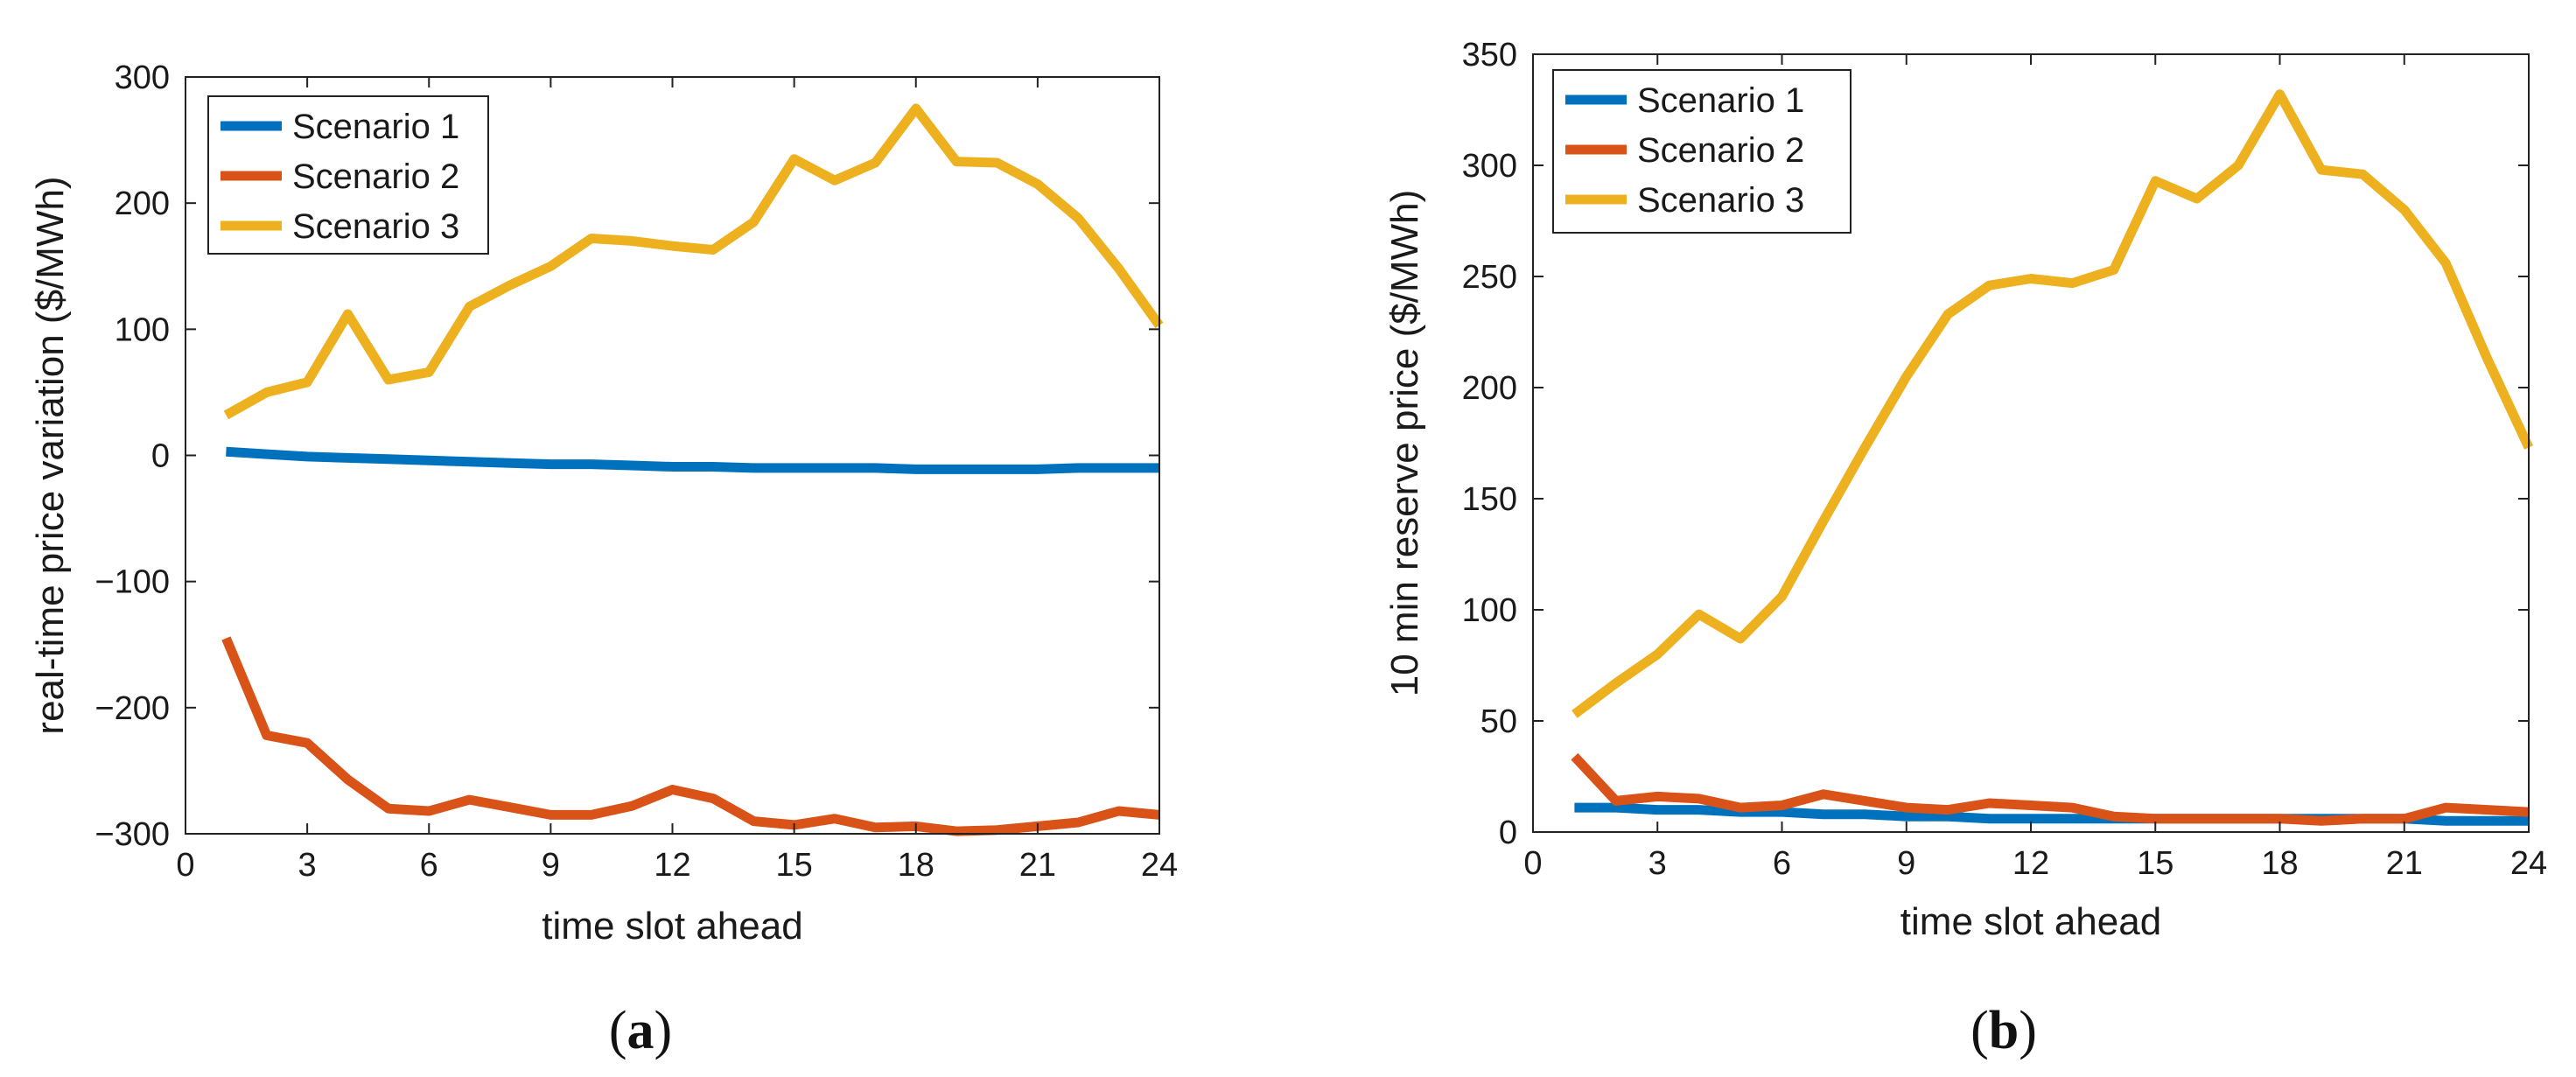  Describe the element at coordinates (1489, 610) in the screenshot. I see `chart-b-ytick-label: 100` at that location.